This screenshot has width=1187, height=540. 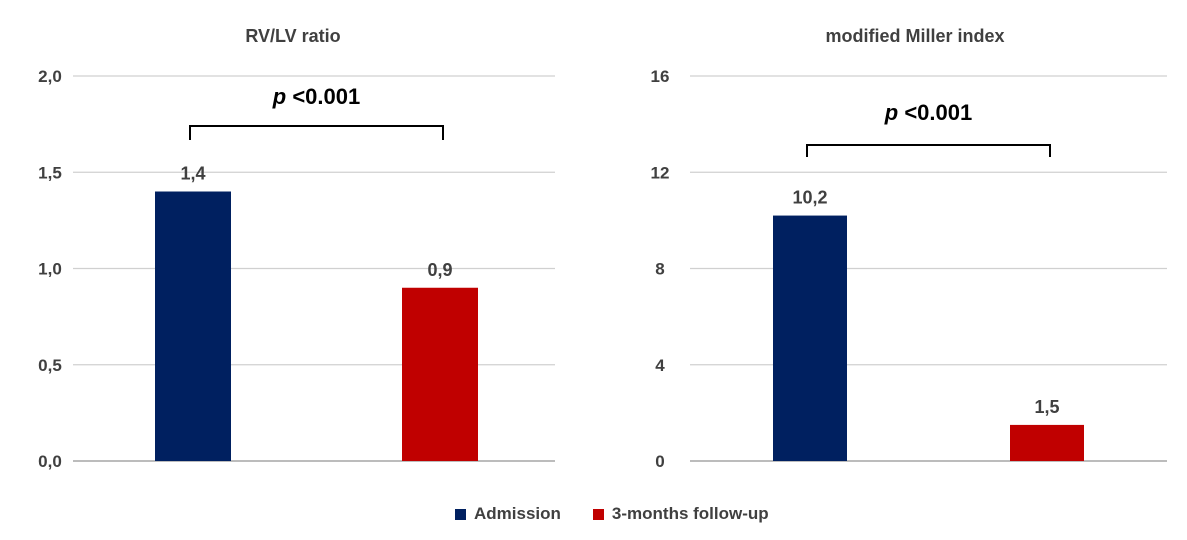 I want to click on legend-label: Admission, so click(x=517, y=513).